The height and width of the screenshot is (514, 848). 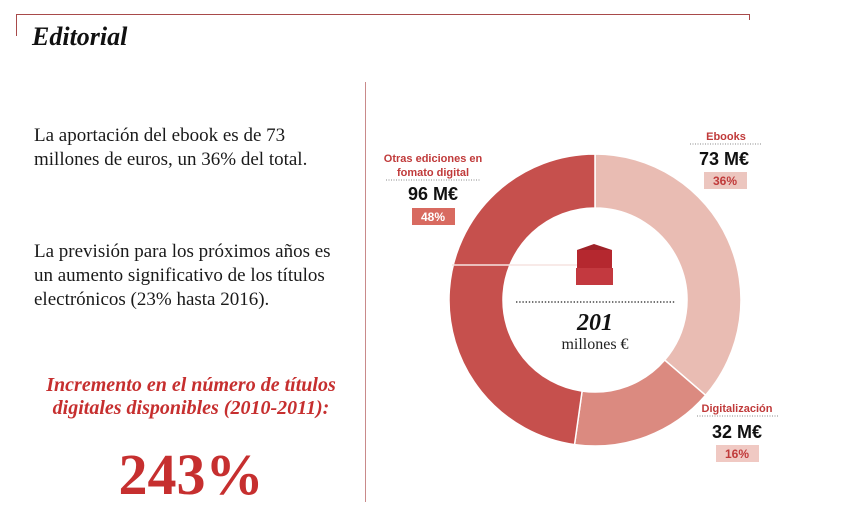 What do you see at coordinates (433, 194) in the screenshot?
I see `slice-value: 96 M€` at bounding box center [433, 194].